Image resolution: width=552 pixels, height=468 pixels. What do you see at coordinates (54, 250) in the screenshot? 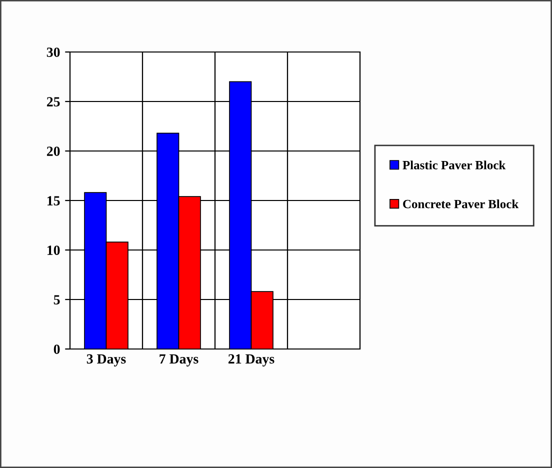
I see `y-tick-label: 10` at bounding box center [54, 250].